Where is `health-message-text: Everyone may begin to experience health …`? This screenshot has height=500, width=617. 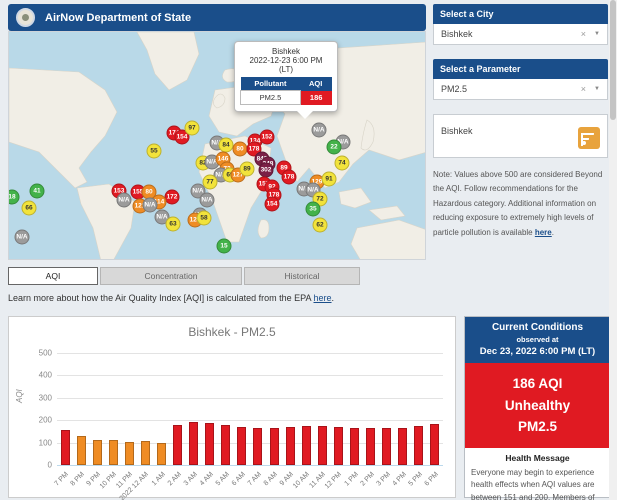
health-message-text: Everyone may begin to experience health … is located at coordinates (533, 483).